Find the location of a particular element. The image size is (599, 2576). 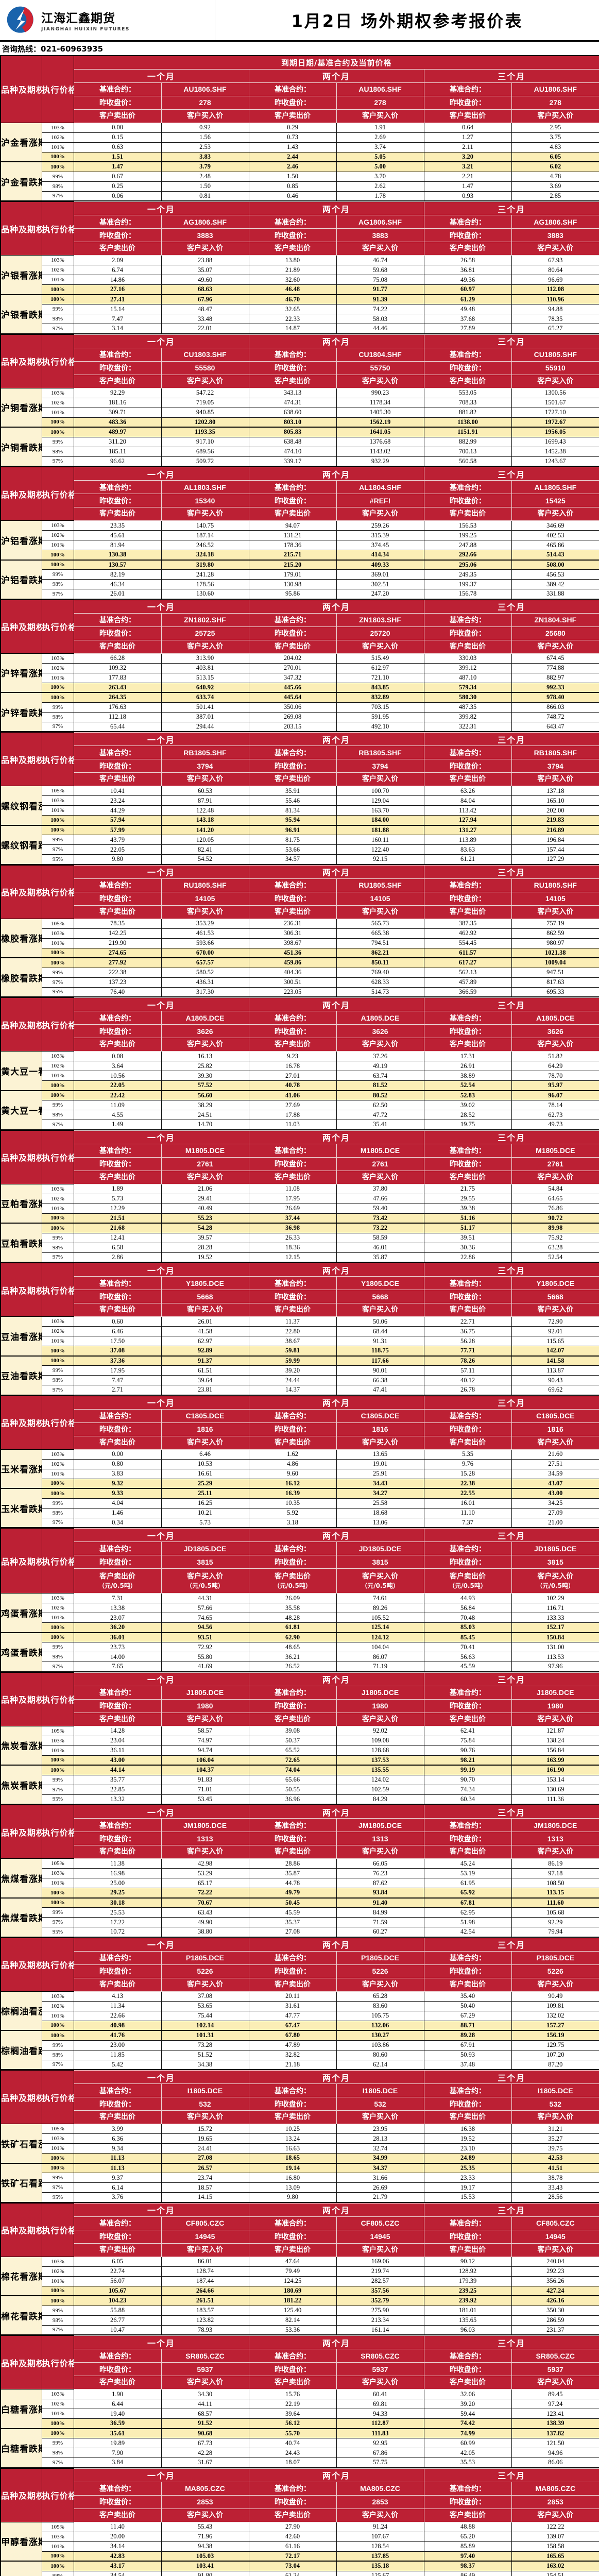

company-logo-area: 江海汇鑫期货 JIANGHAI HUIXIN FUTURES is located at coordinates (108, 20).